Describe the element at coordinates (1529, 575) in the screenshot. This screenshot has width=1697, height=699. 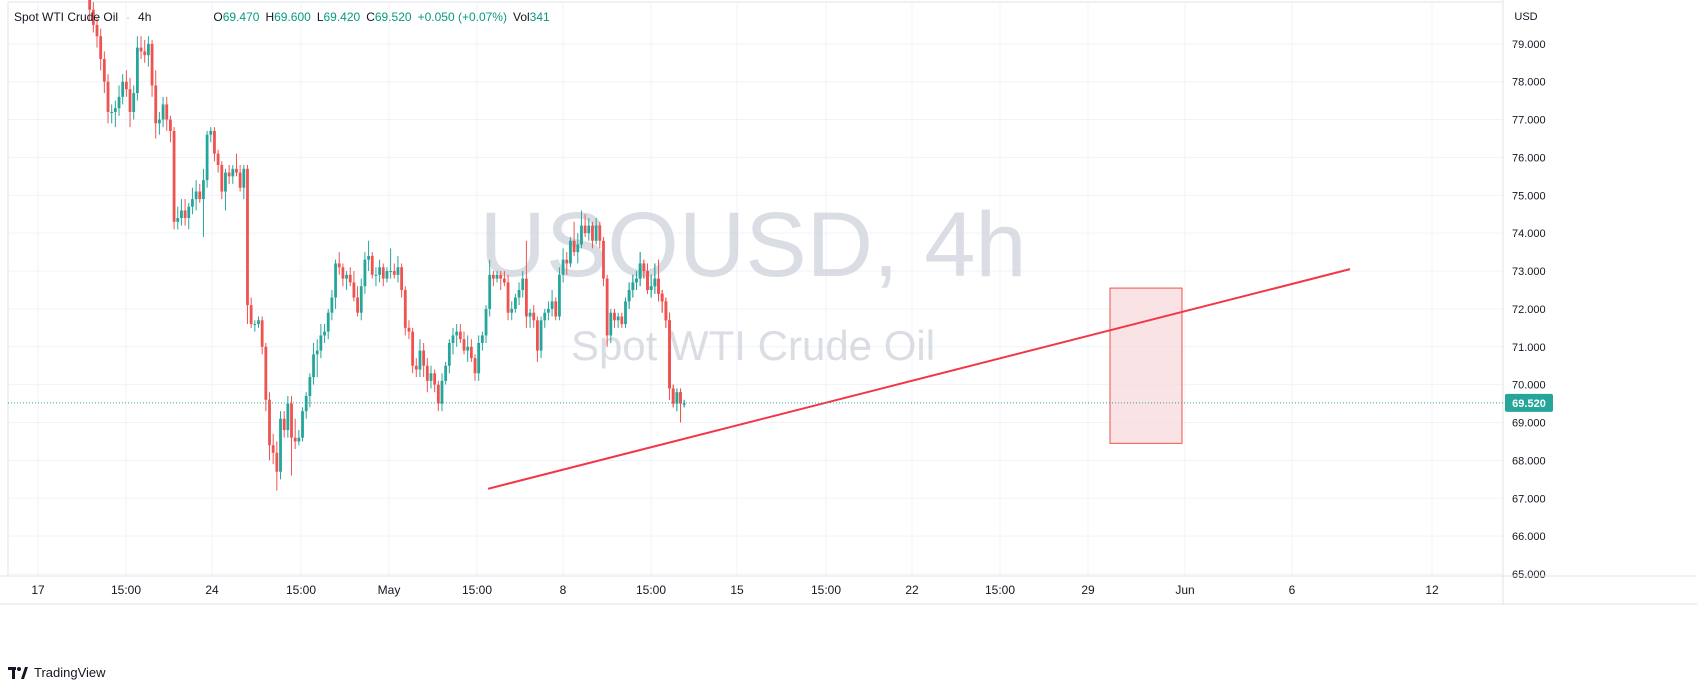
I see `y-tick-label: 65.000` at that location.